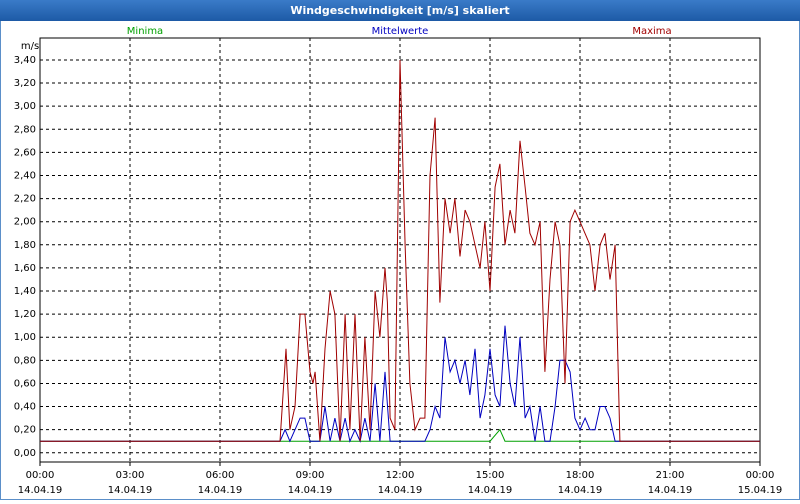 Image resolution: width=800 pixels, height=504 pixels. Describe the element at coordinates (130, 475) in the screenshot. I see `x-tick-label: 03:00` at that location.